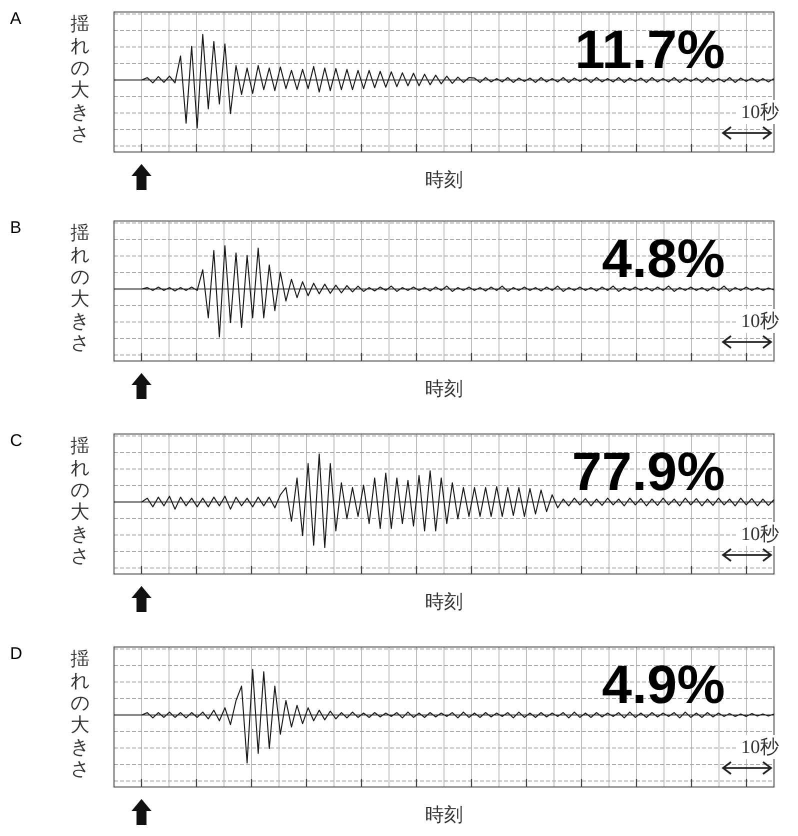  What do you see at coordinates (16, 18) in the screenshot?
I see `chart-title: A` at bounding box center [16, 18].